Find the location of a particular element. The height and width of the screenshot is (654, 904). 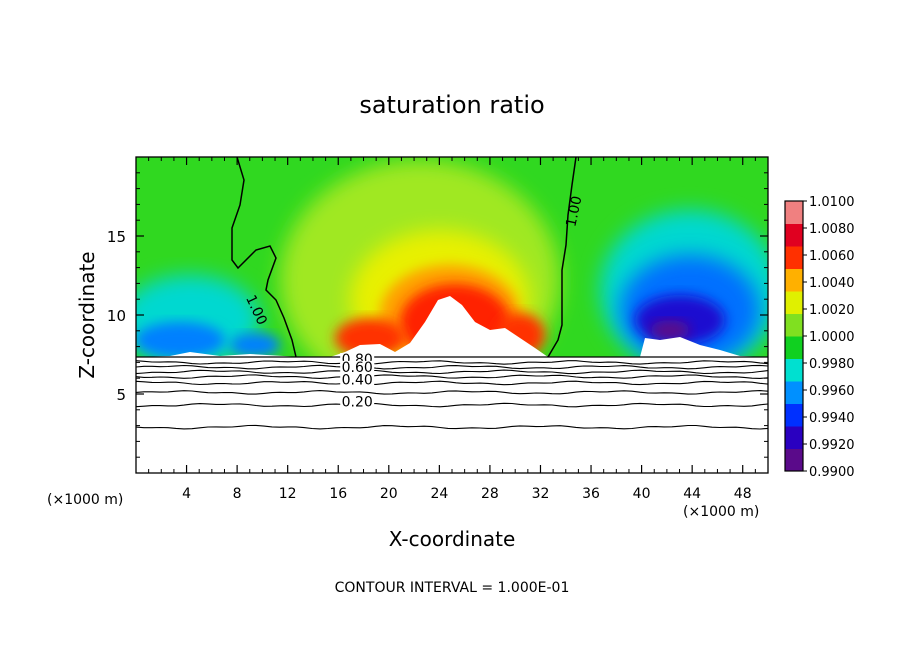

colorbar-label: 0.9980 is located at coordinates (832, 364).